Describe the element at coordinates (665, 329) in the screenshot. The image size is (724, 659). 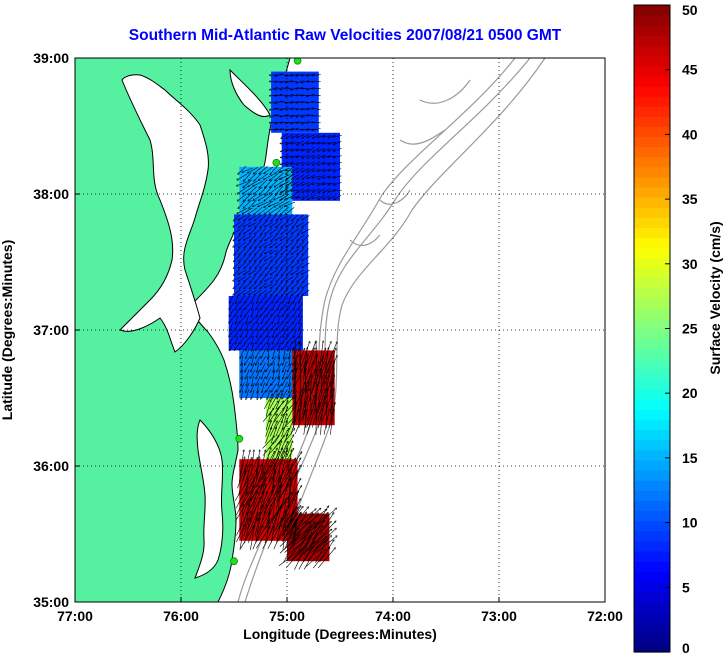
I see `colorbar: 0 5 10 15 20 25 30 35 40 45 50` at that location.